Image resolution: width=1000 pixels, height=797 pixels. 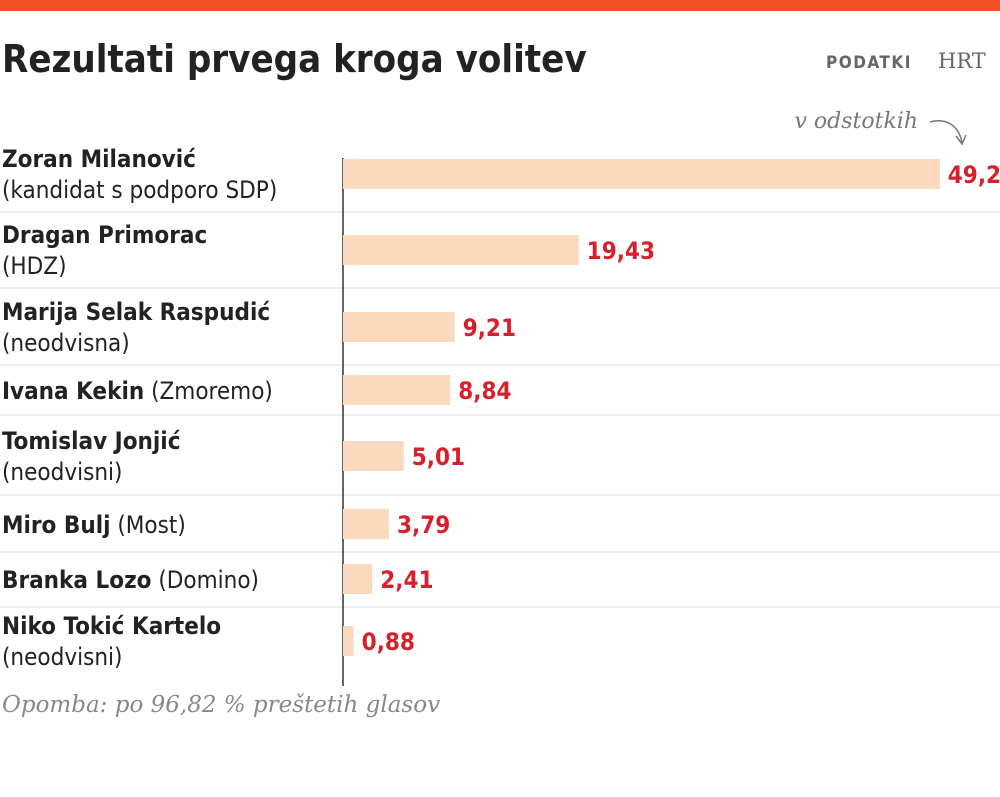 I want to click on category-label: Branka Lozo (Domino), so click(x=130, y=580).